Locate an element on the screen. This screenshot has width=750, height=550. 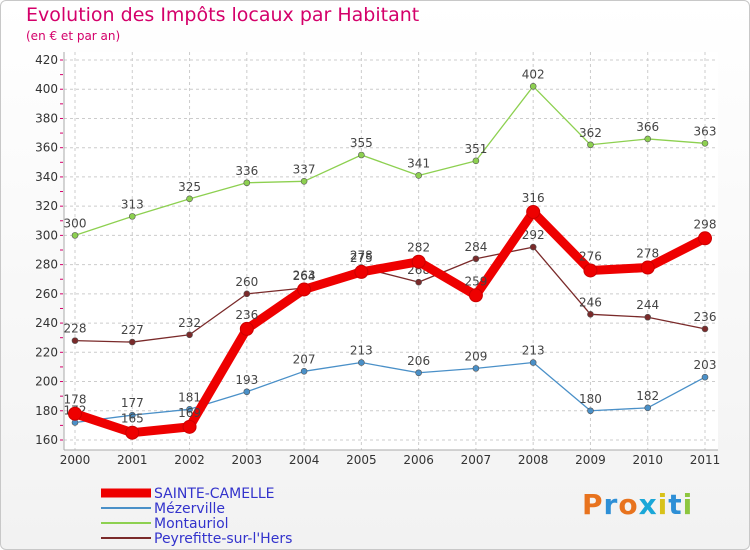
data-label: 246 is located at coordinates (590, 302).